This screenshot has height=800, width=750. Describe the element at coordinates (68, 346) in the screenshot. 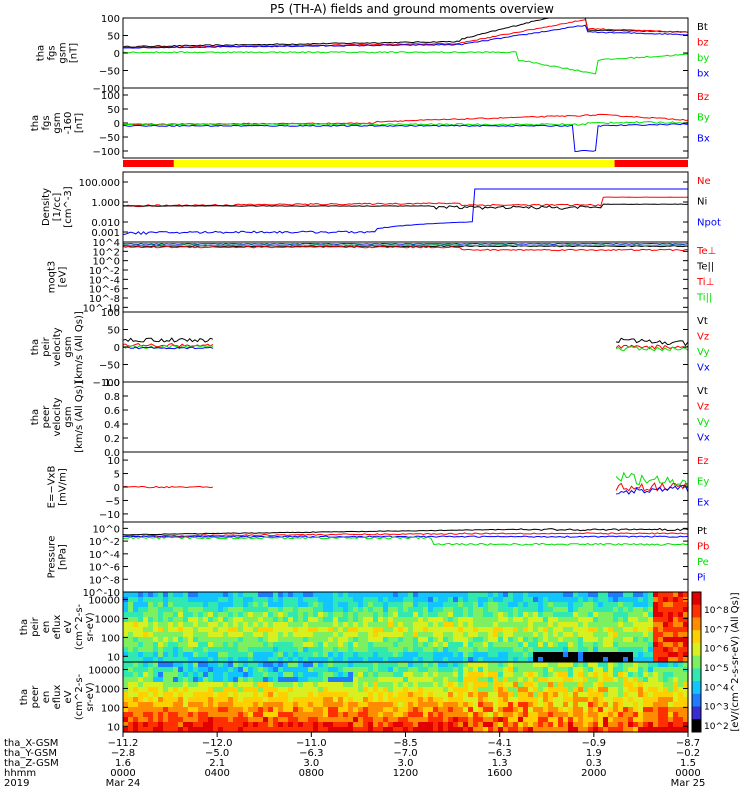

I see `y-axis-label: gsm` at that location.